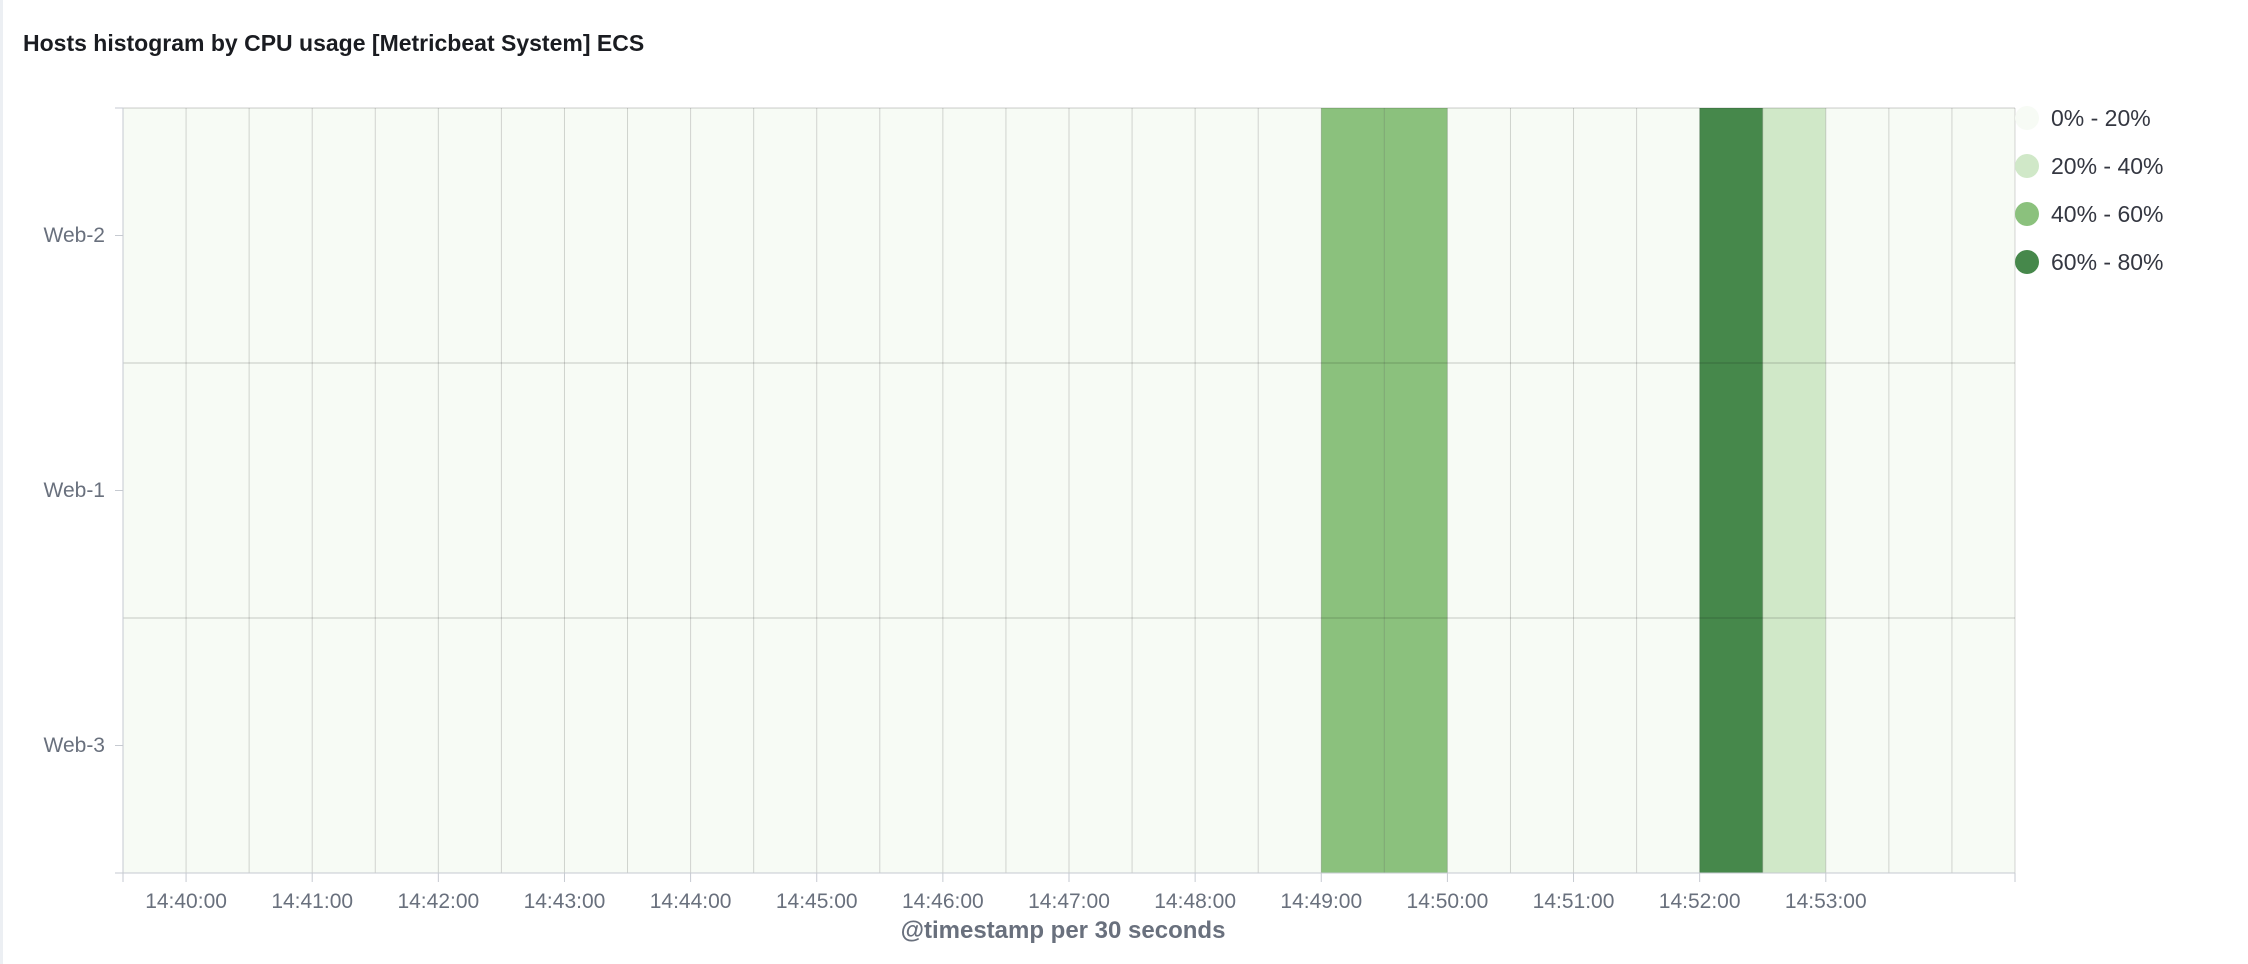 The height and width of the screenshot is (964, 2248). I want to click on x-tick-label: 14:48:00, so click(1195, 901).